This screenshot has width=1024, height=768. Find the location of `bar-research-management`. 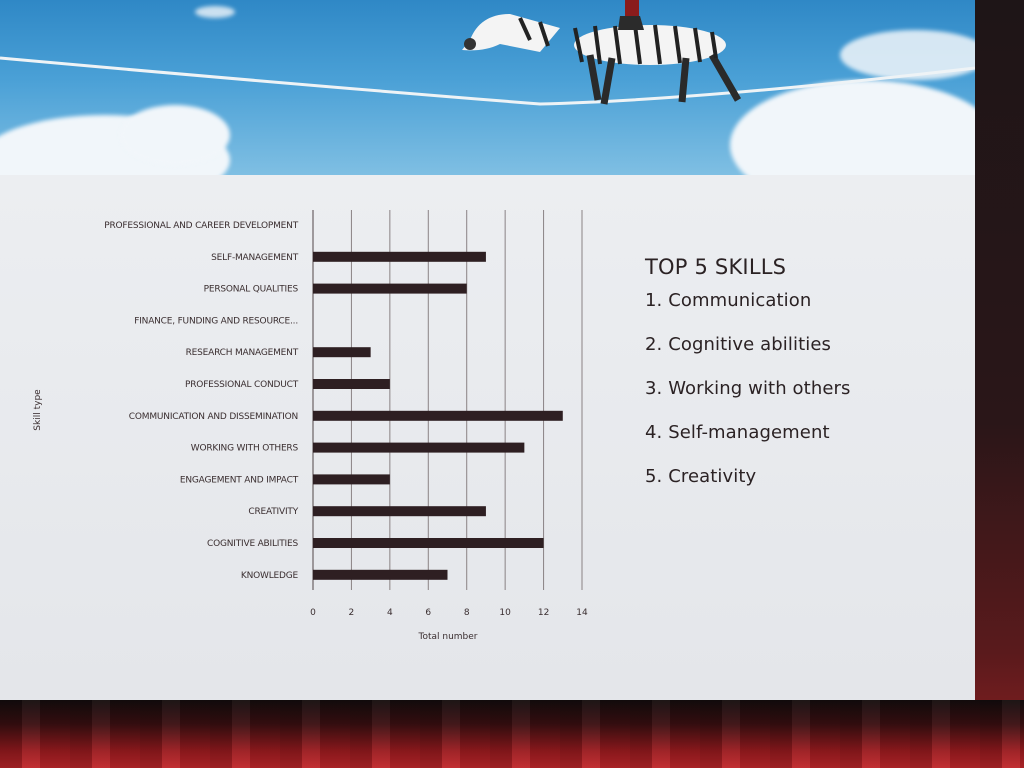

bar-research-management is located at coordinates (342, 352).